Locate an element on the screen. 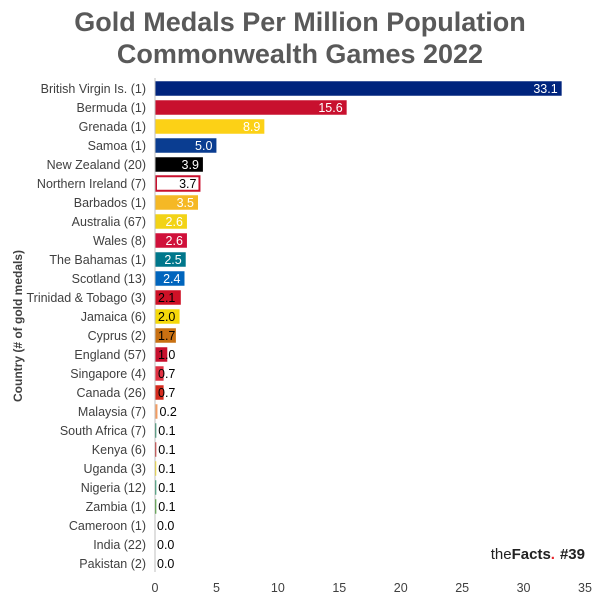 The width and height of the screenshot is (600, 600). category-label-0: British Virgin Is. (1) is located at coordinates (93, 89).